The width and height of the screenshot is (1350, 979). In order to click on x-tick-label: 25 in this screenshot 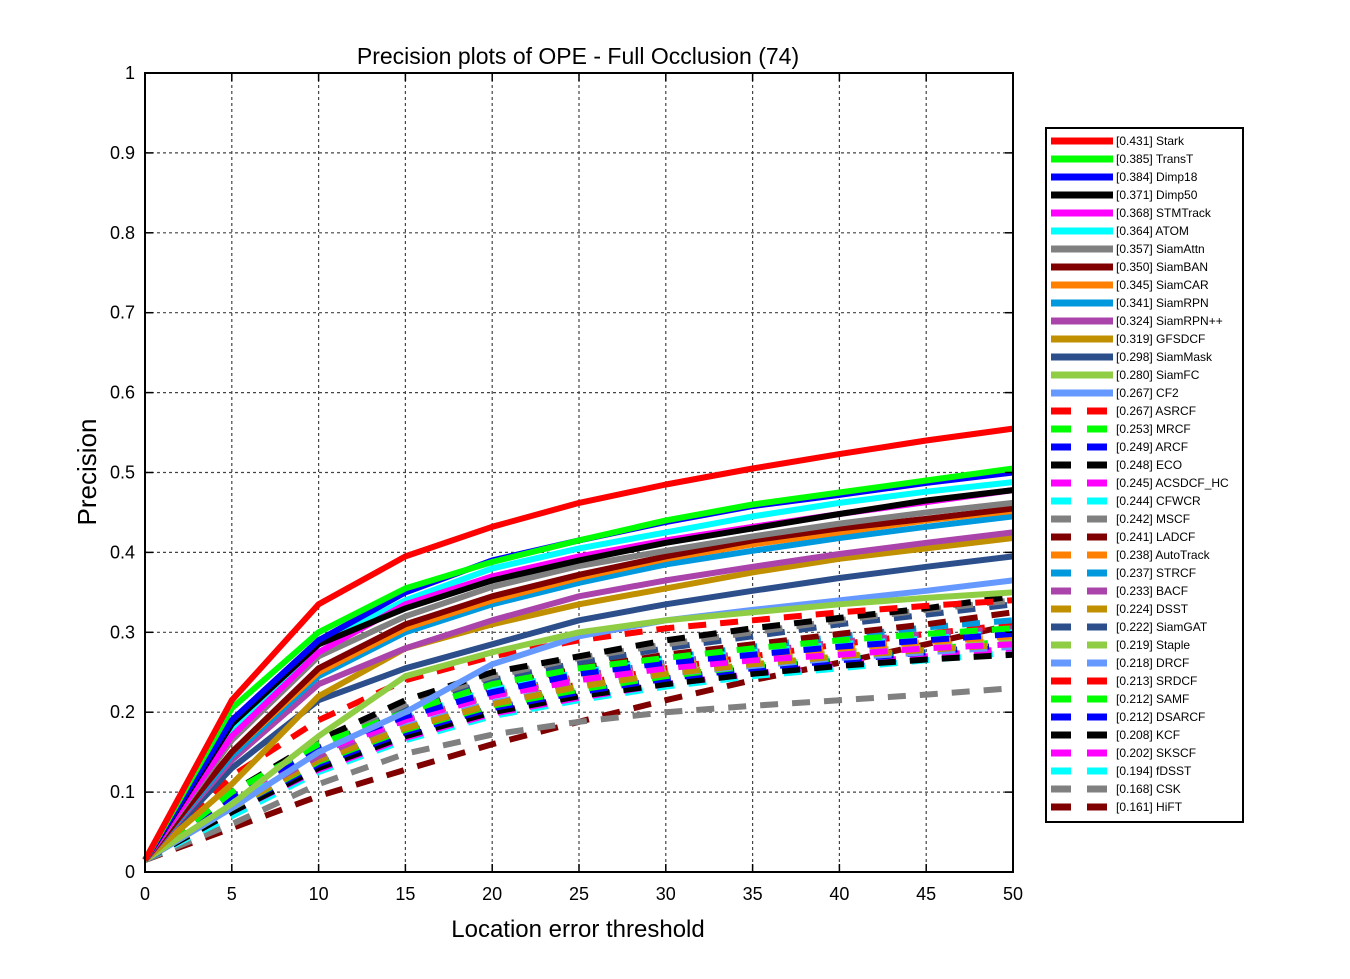, I will do `click(579, 894)`.